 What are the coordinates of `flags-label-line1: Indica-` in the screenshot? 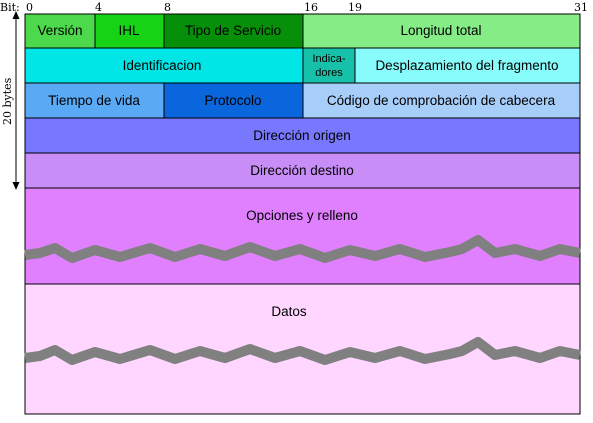 It's located at (328, 59).